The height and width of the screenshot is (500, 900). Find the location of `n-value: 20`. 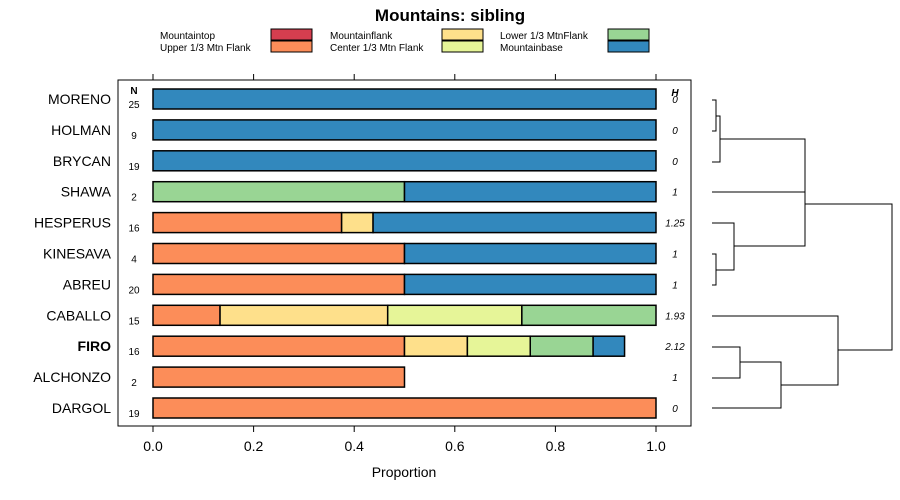

n-value: 20 is located at coordinates (134, 290).